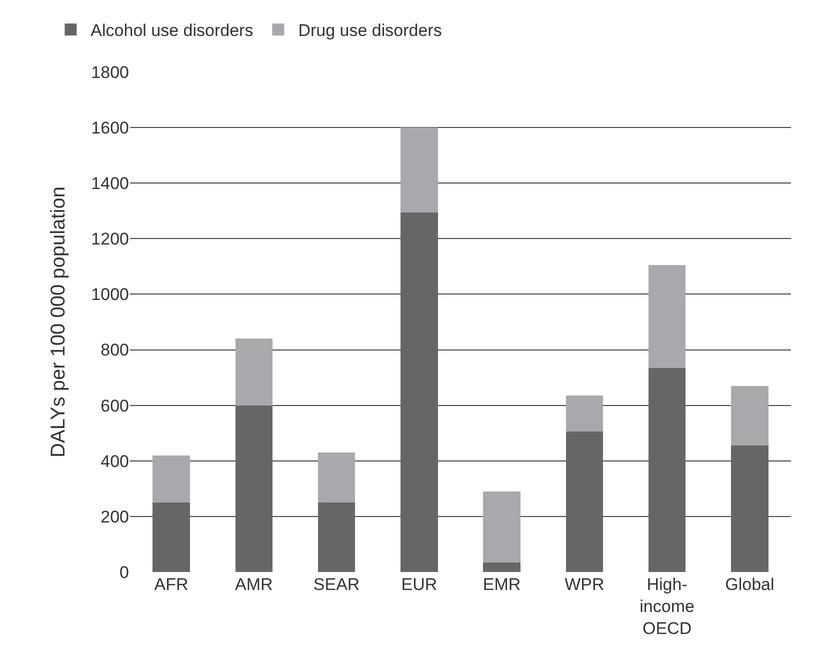  I want to click on y-tick-label: 600, so click(114, 406).